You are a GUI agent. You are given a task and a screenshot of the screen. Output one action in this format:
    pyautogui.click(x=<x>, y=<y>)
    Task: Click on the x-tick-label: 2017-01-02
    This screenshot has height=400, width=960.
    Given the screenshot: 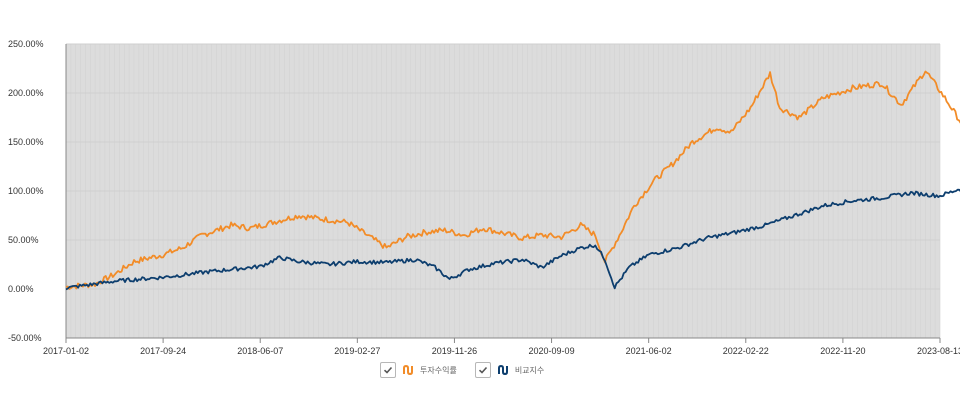 What is the action you would take?
    pyautogui.click(x=66, y=351)
    